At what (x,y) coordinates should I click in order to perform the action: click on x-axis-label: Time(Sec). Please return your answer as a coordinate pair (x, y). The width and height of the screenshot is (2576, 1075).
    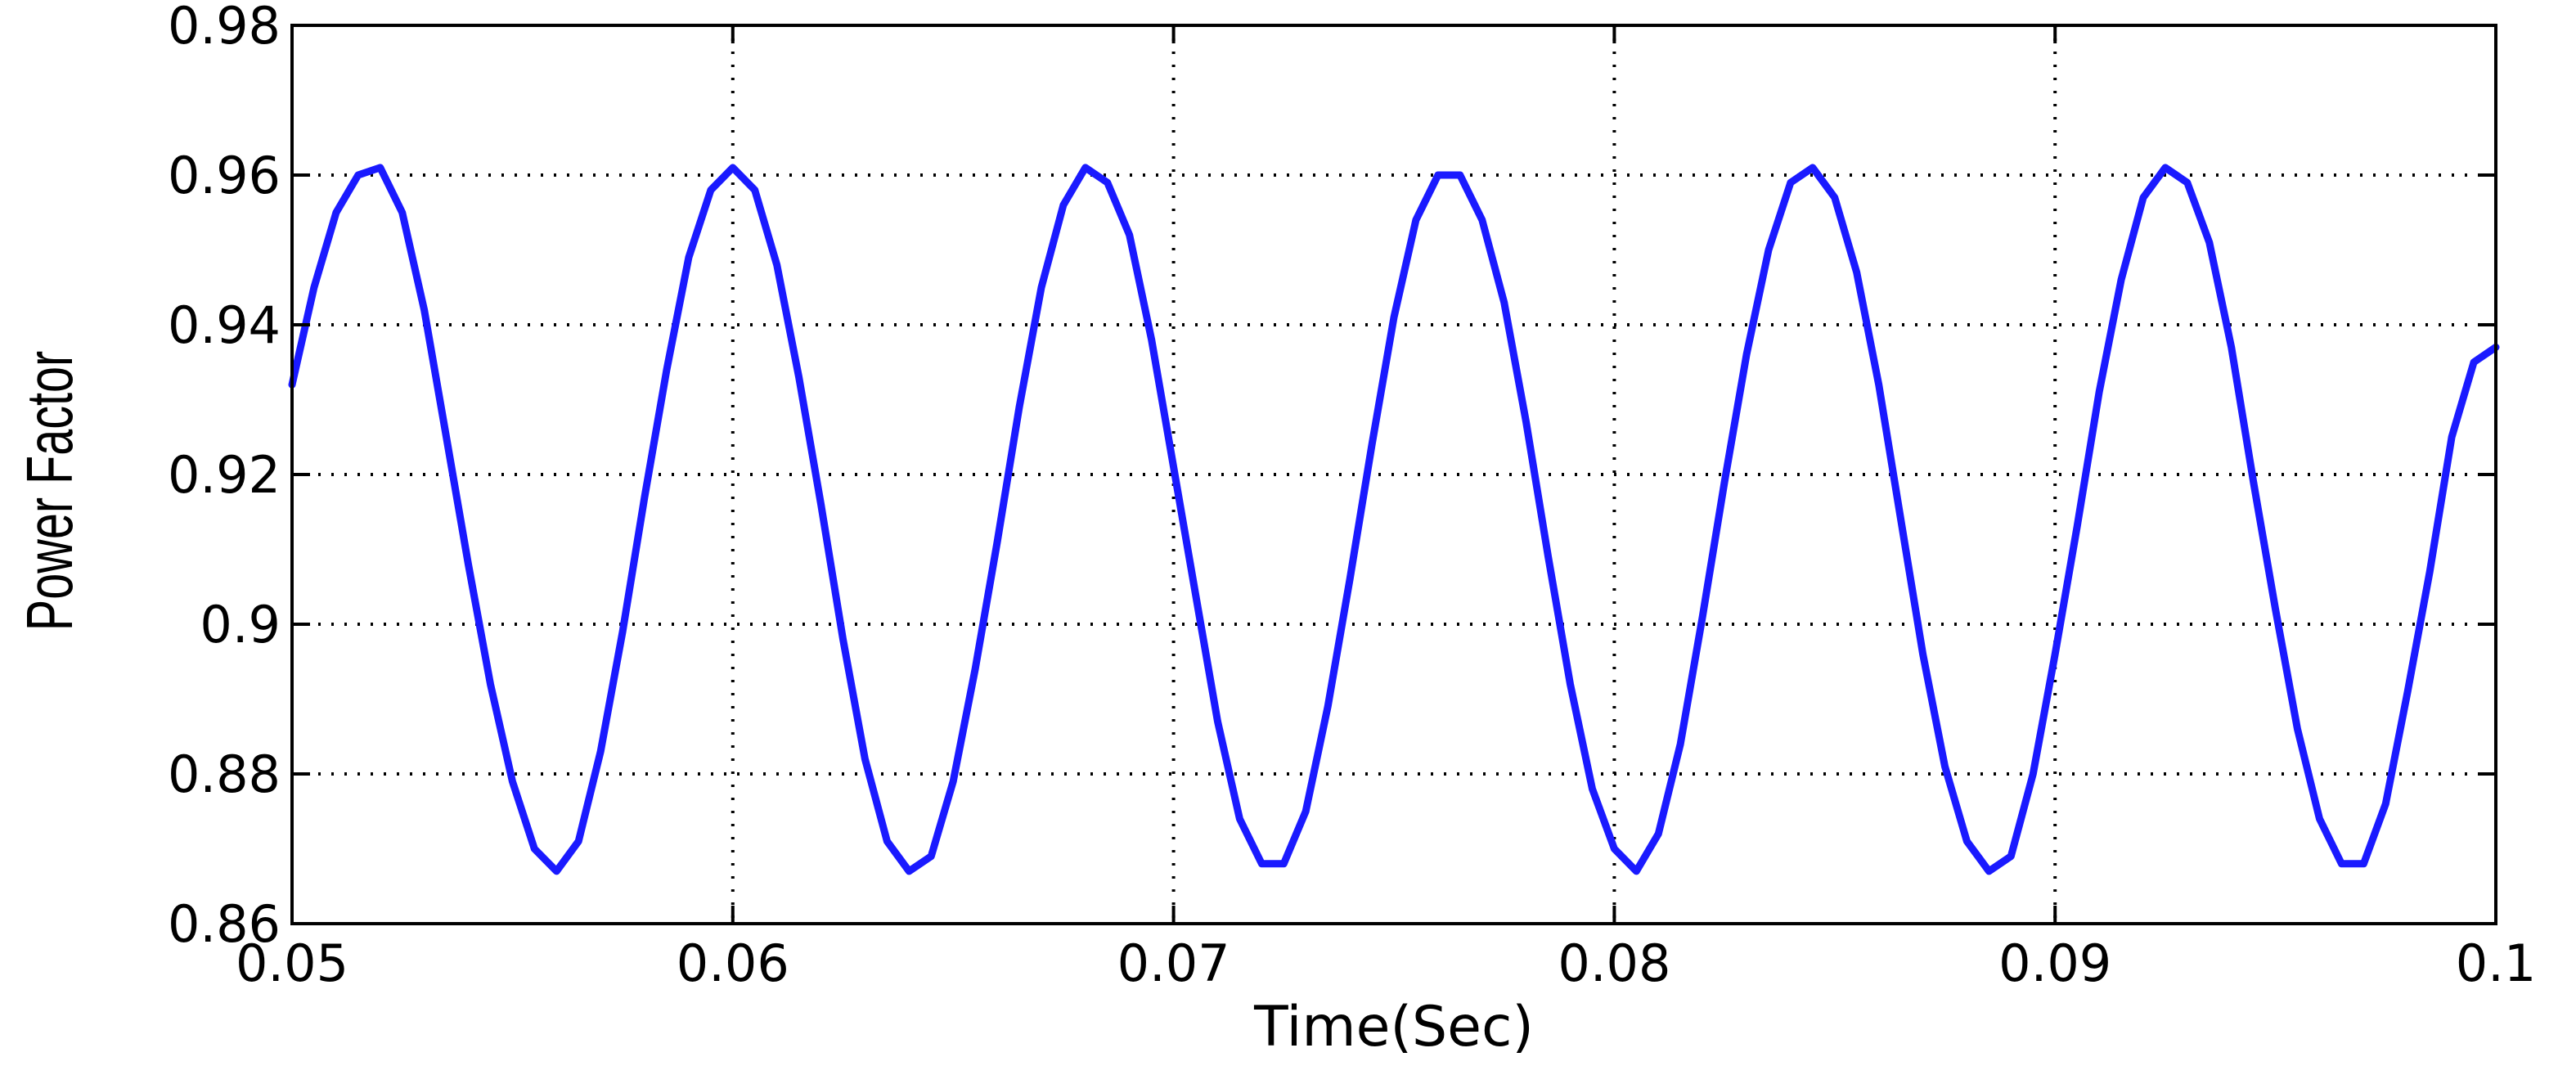
    Looking at the image, I should click on (1394, 1027).